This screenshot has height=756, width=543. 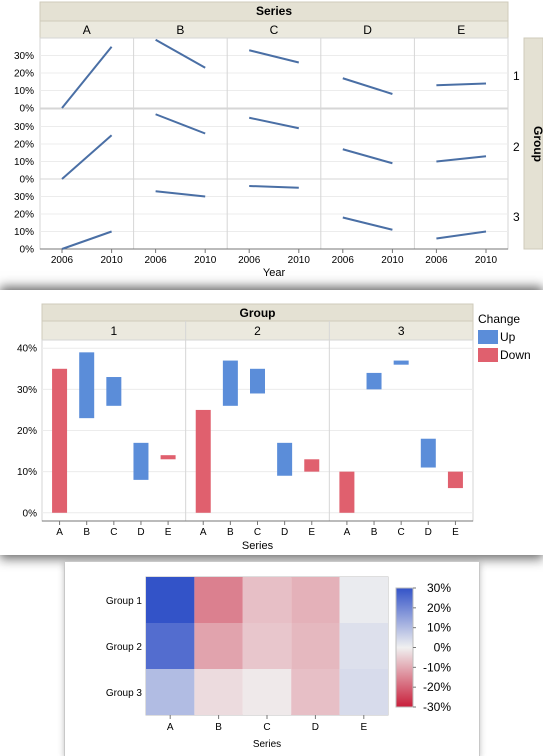 I want to click on series-line-1-C, so click(x=274, y=56).